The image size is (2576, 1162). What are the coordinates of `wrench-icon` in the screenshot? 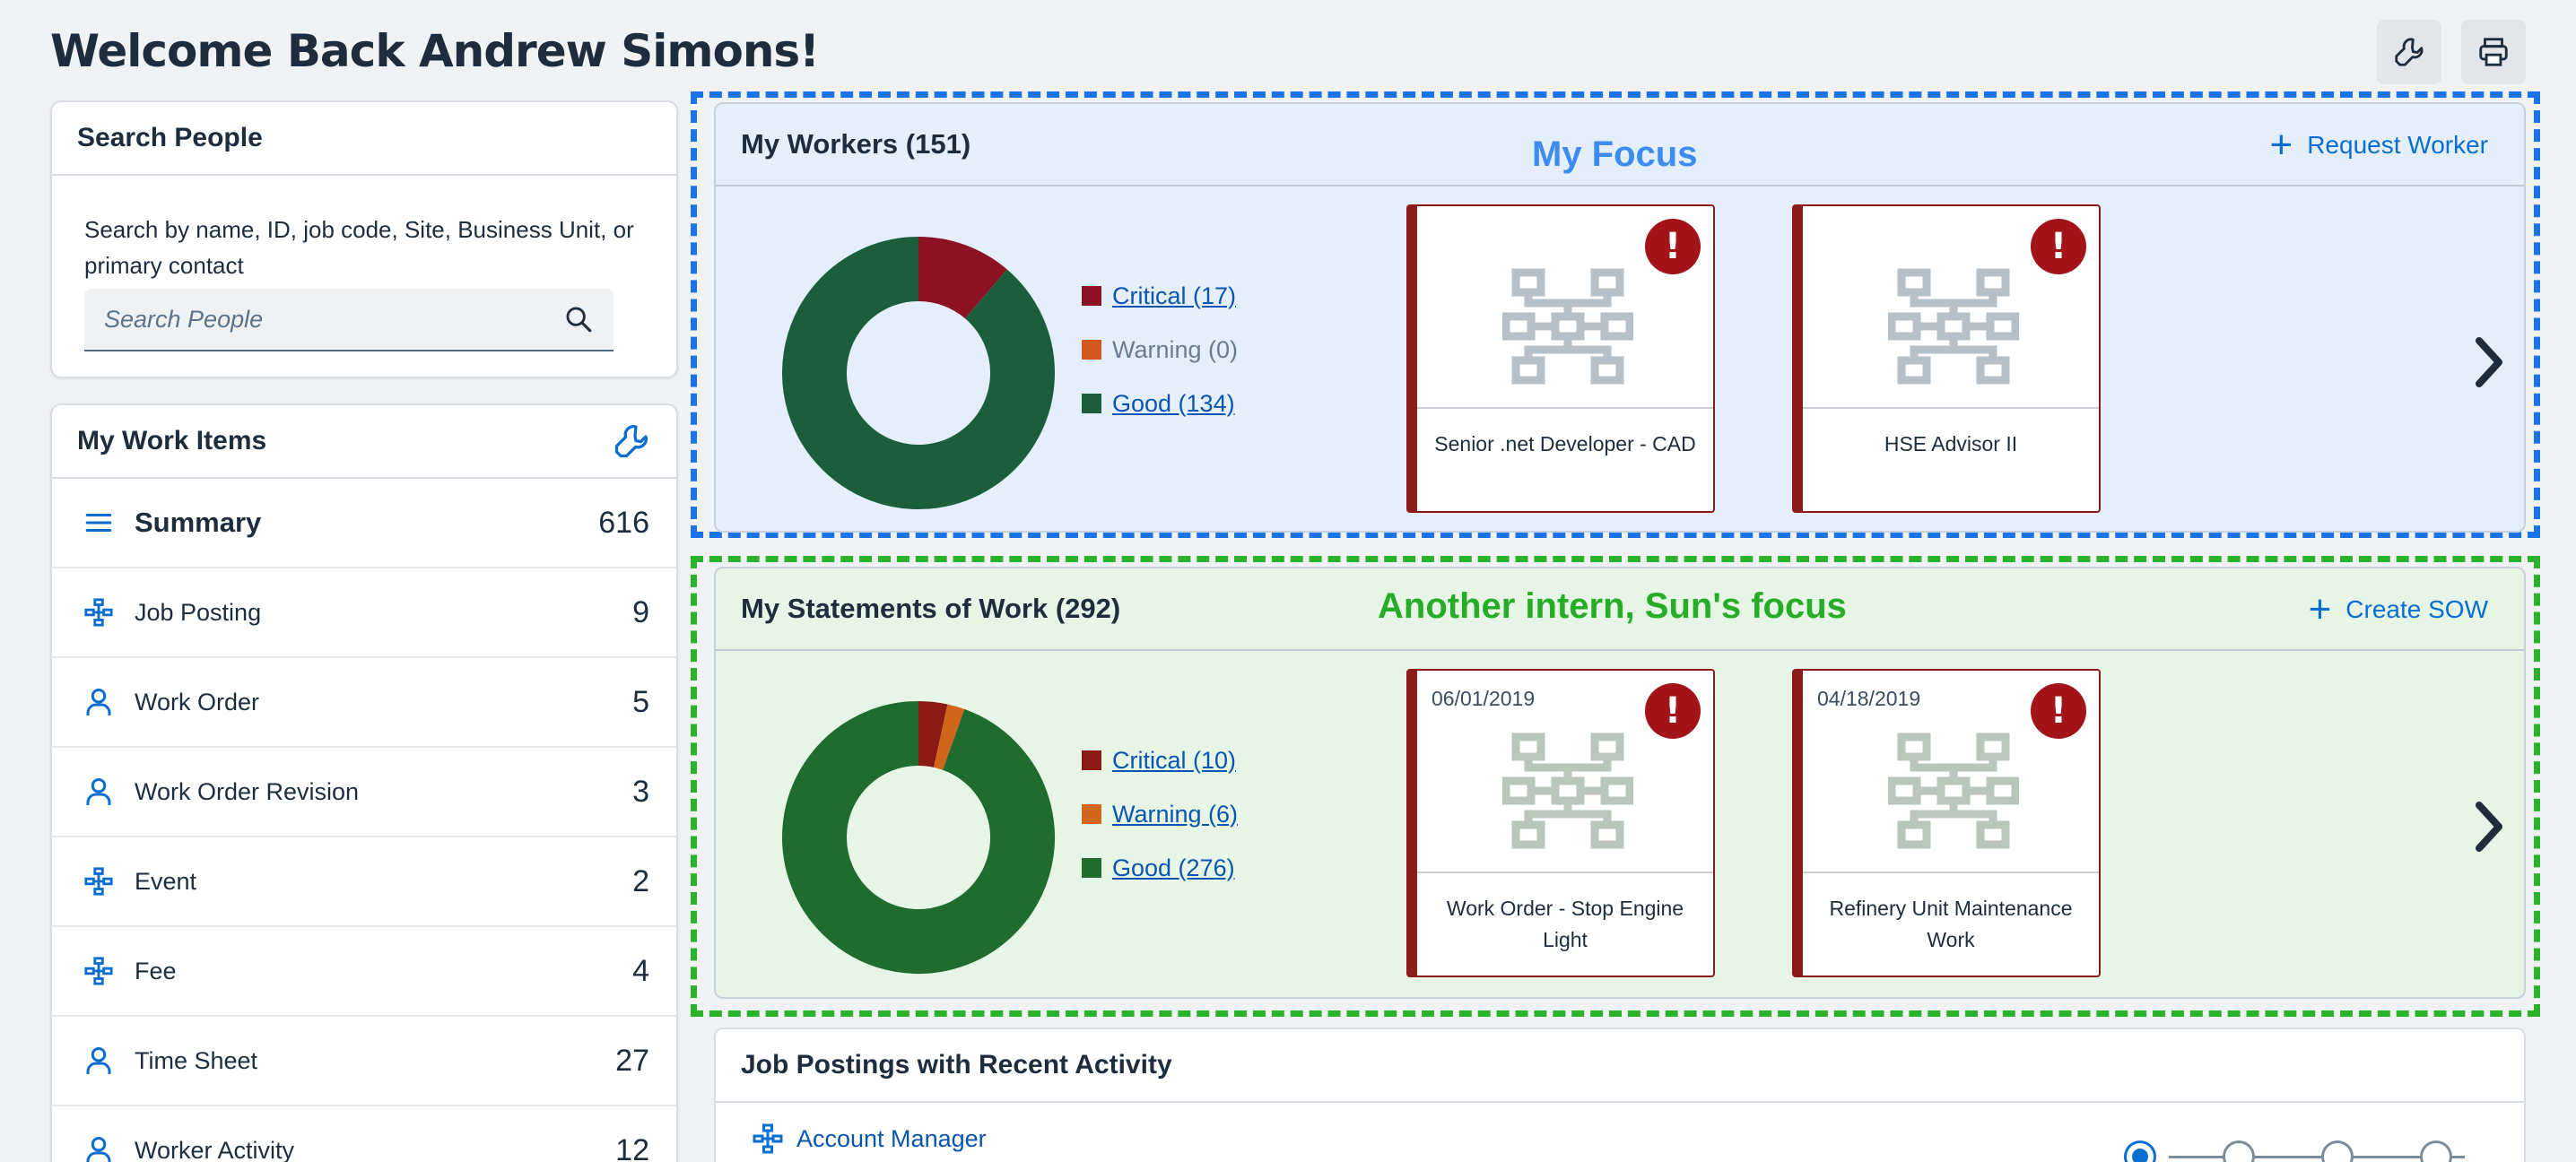 It's located at (631, 441).